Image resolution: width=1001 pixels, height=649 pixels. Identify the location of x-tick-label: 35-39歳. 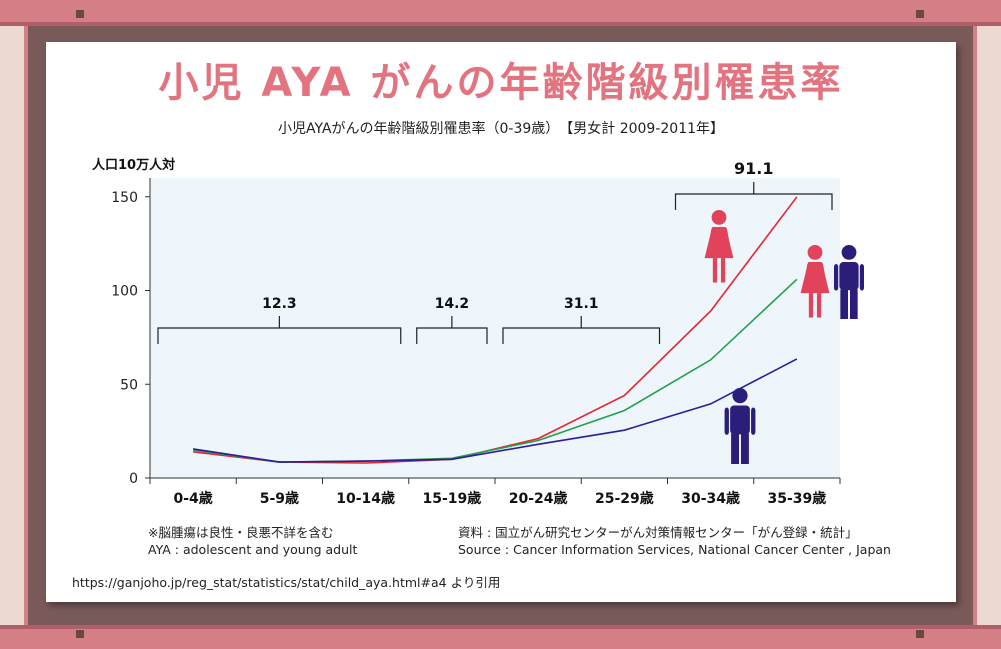
(796, 498).